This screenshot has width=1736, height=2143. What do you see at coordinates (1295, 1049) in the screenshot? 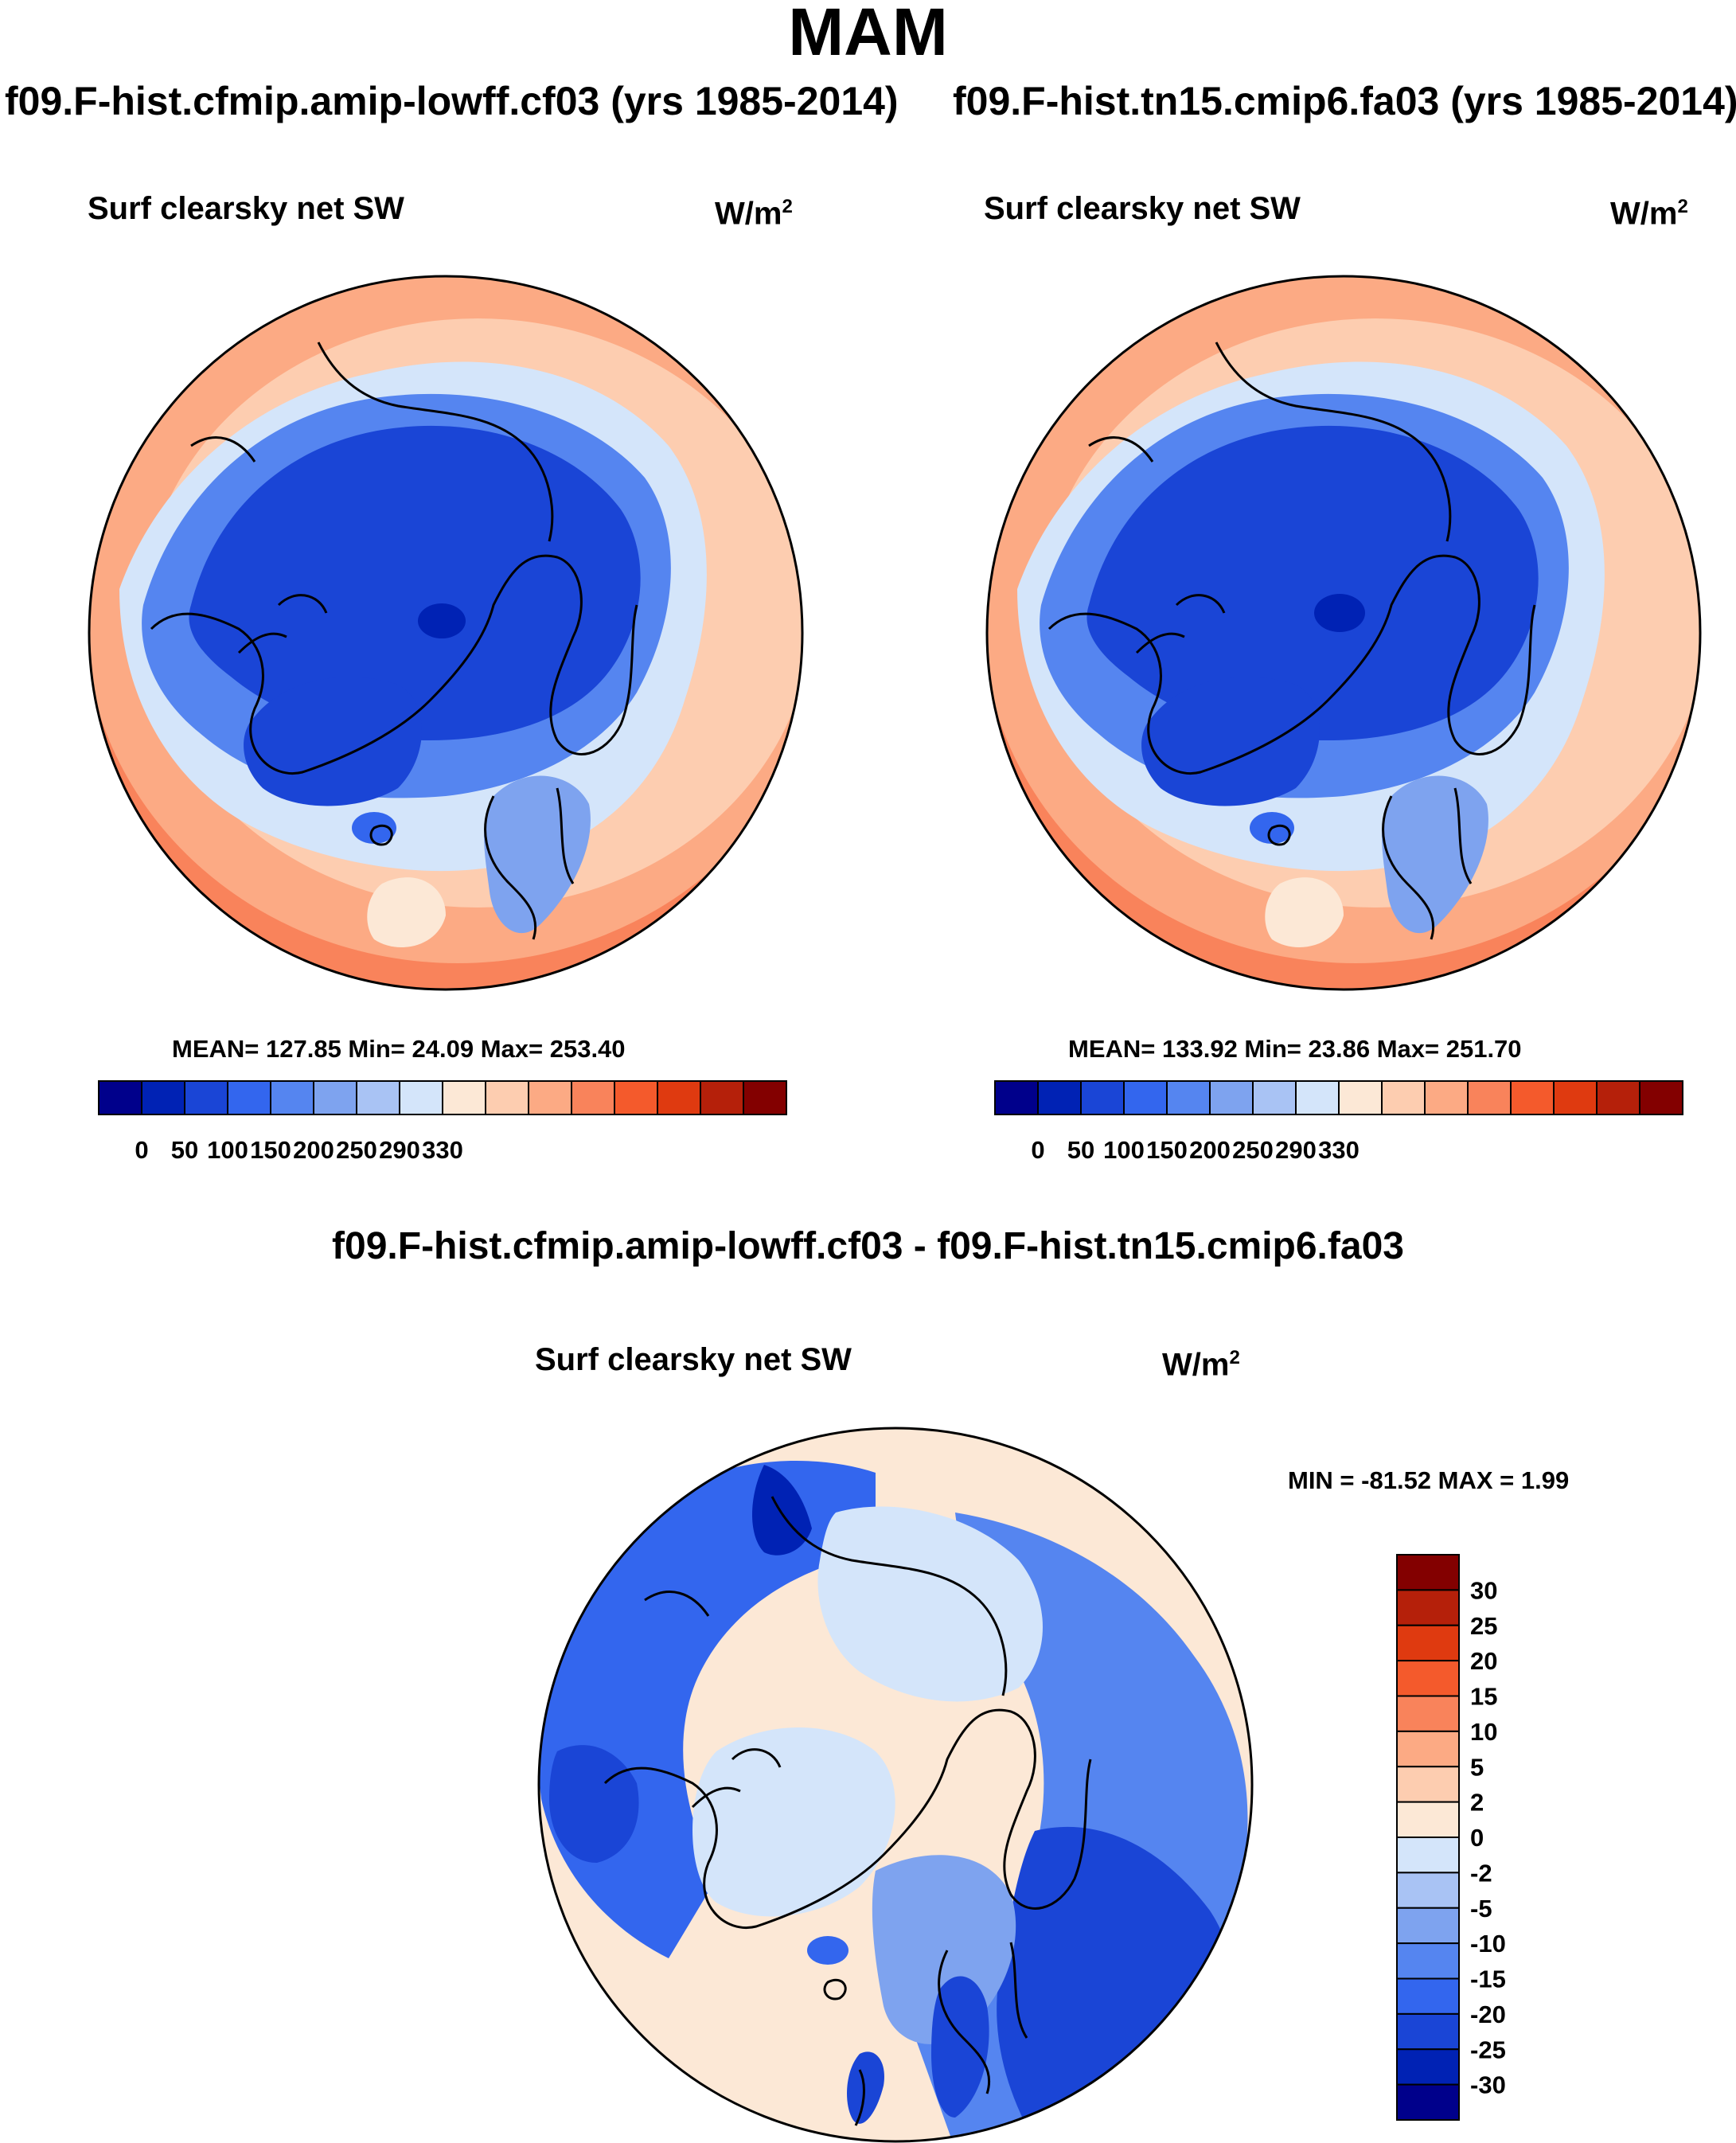
I see `right-stats: MEAN= 133.92 Min= 23.86 Max= 251.70` at bounding box center [1295, 1049].